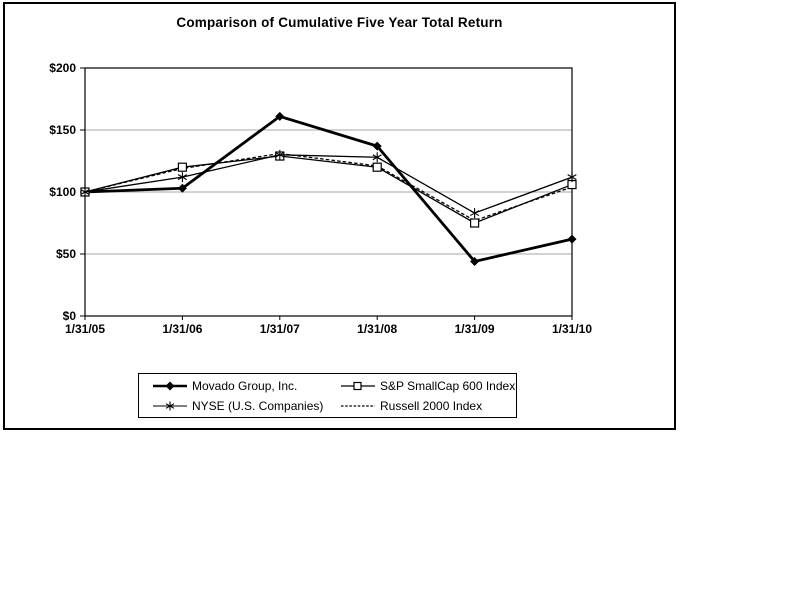  What do you see at coordinates (70, 316) in the screenshot?
I see `y-tick-label: $0` at bounding box center [70, 316].